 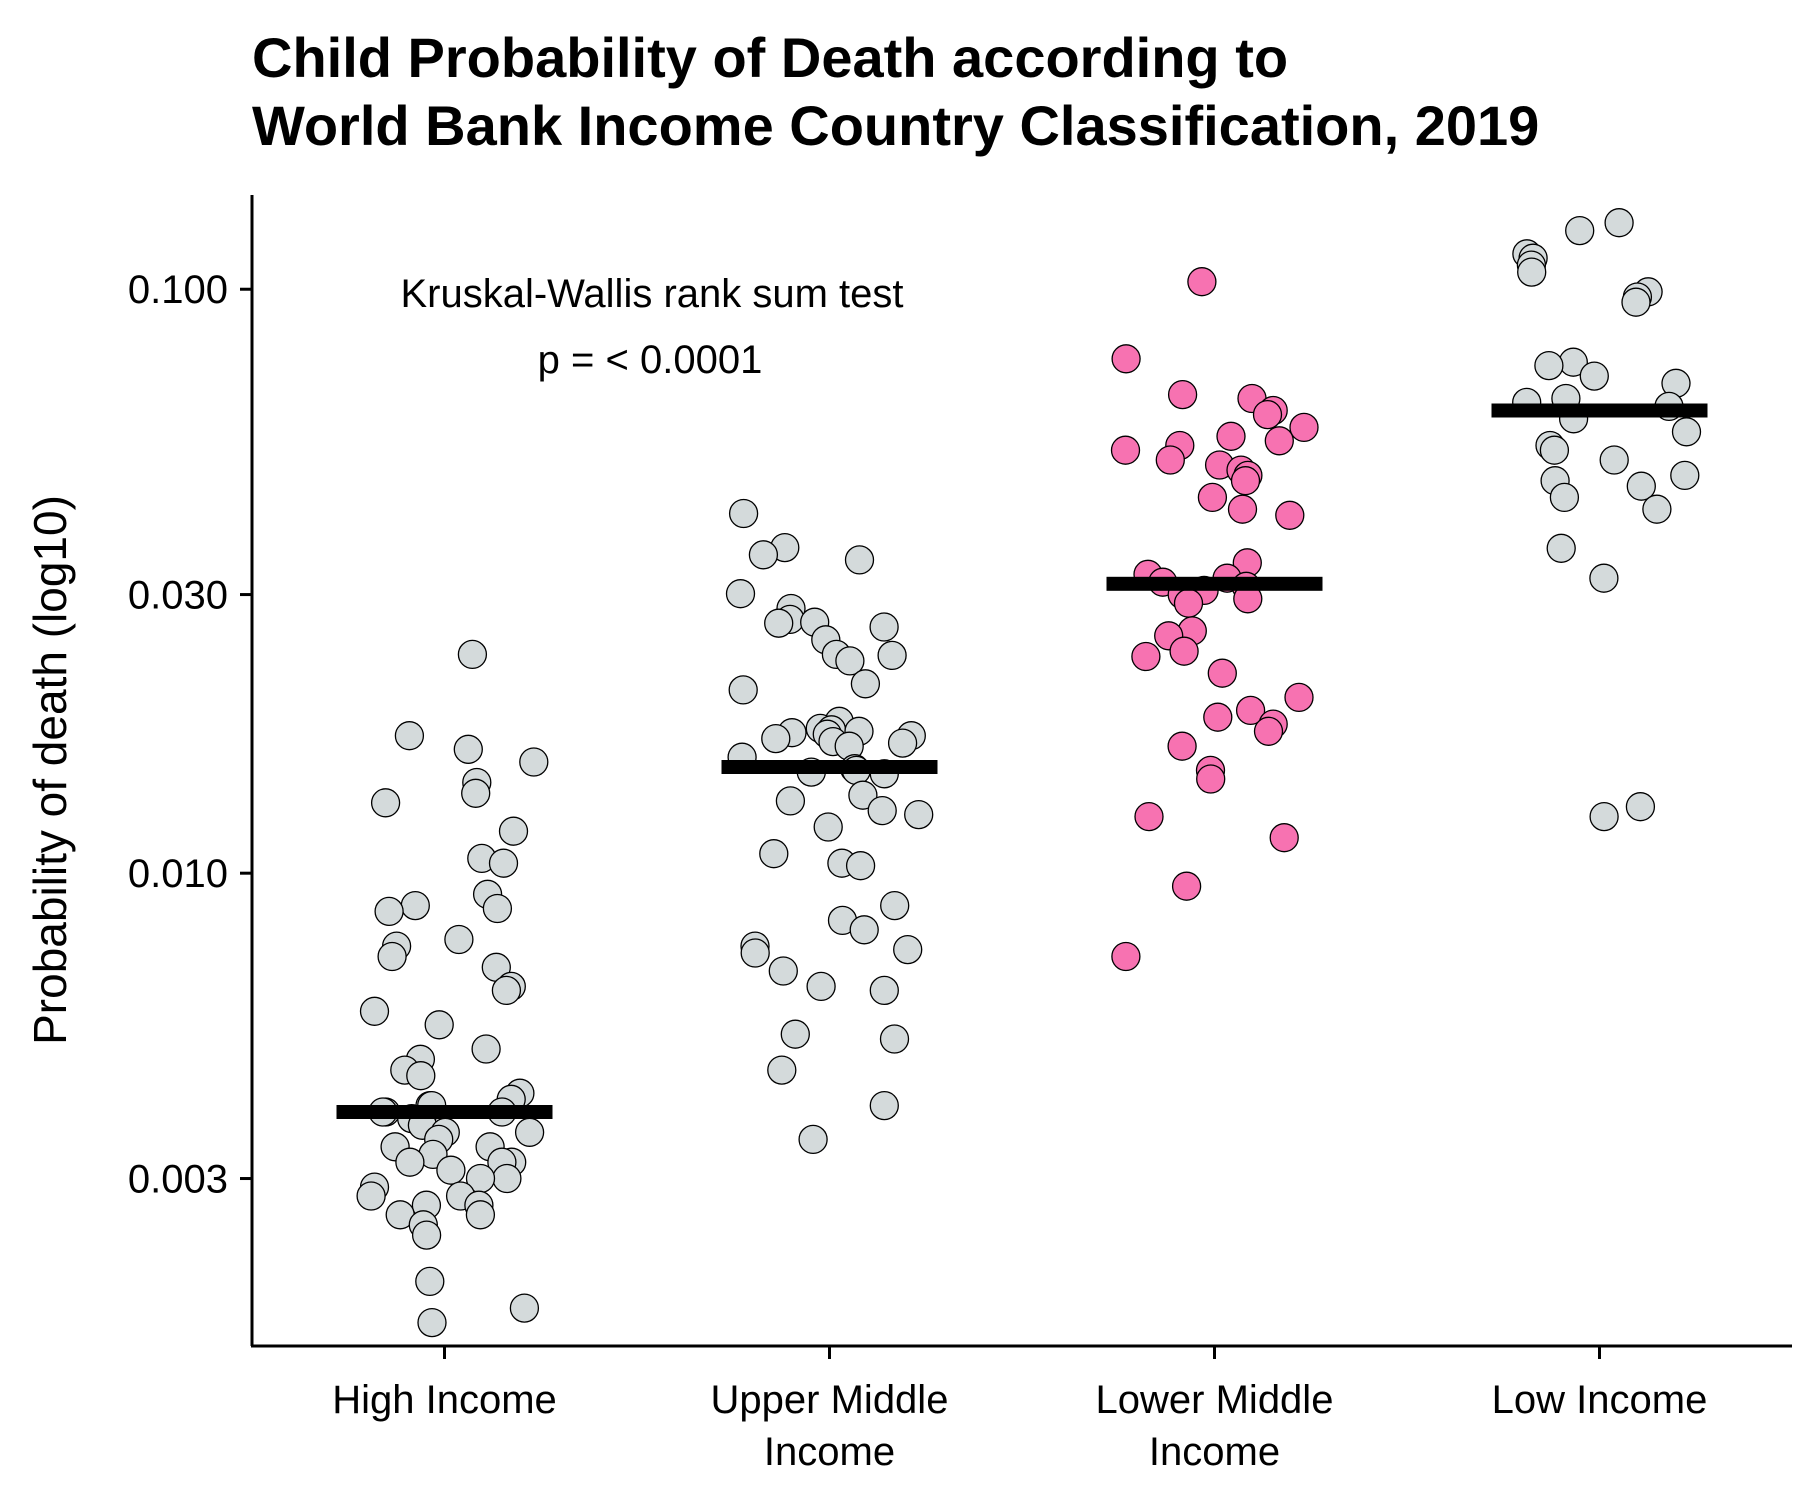 I want to click on annotation-test-name: Kruskal-Wallis rank sum test, so click(x=651, y=294).